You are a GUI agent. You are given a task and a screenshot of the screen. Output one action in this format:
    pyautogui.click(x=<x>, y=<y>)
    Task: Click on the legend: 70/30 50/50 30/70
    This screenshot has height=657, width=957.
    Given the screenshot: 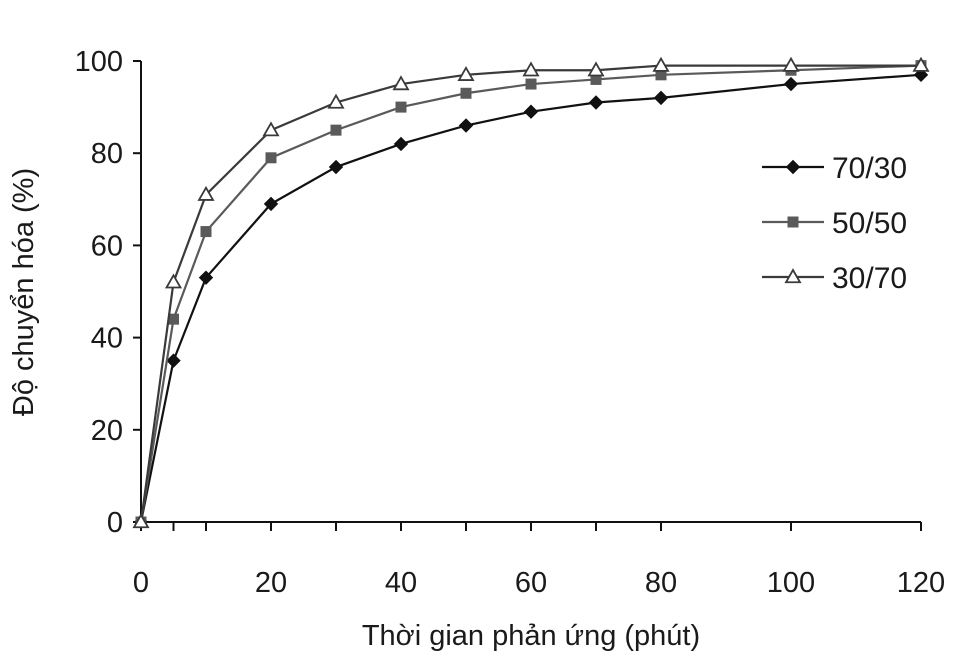 What is the action you would take?
    pyautogui.click(x=834, y=223)
    